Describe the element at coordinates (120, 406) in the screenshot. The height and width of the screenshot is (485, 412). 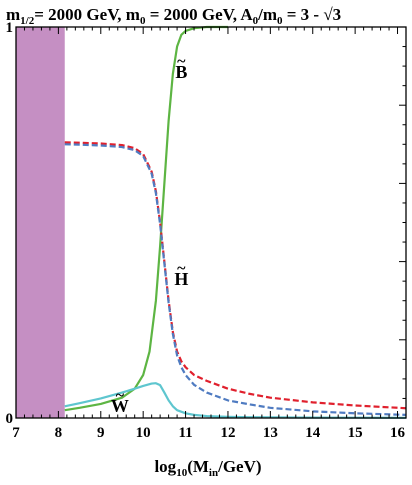
I see `series-label-wino: W` at that location.